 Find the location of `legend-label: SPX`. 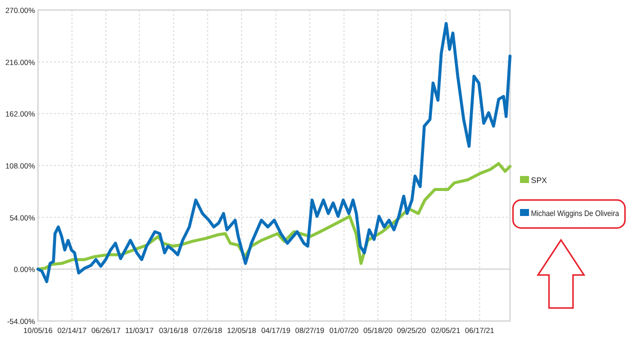

legend-label: SPX is located at coordinates (539, 180).